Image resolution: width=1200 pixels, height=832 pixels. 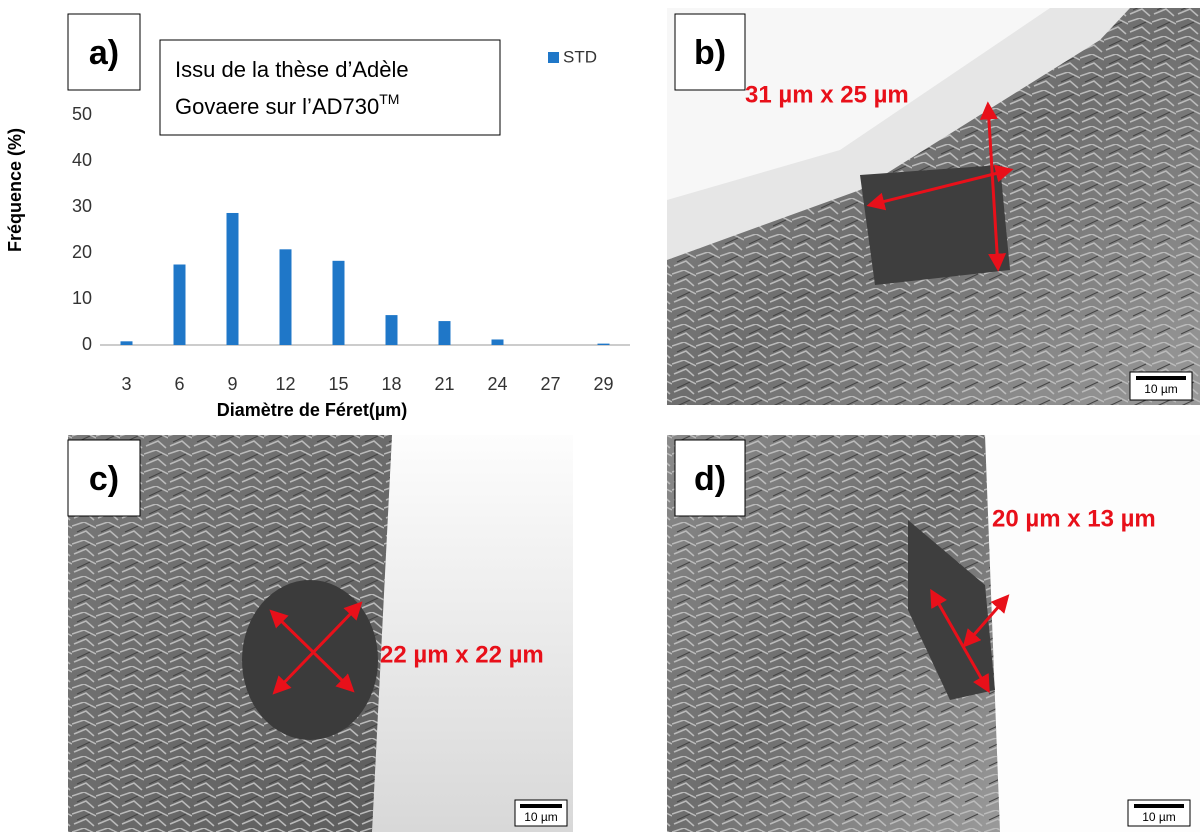 What do you see at coordinates (82, 252) in the screenshot?
I see `y-tick-label: 20` at bounding box center [82, 252].